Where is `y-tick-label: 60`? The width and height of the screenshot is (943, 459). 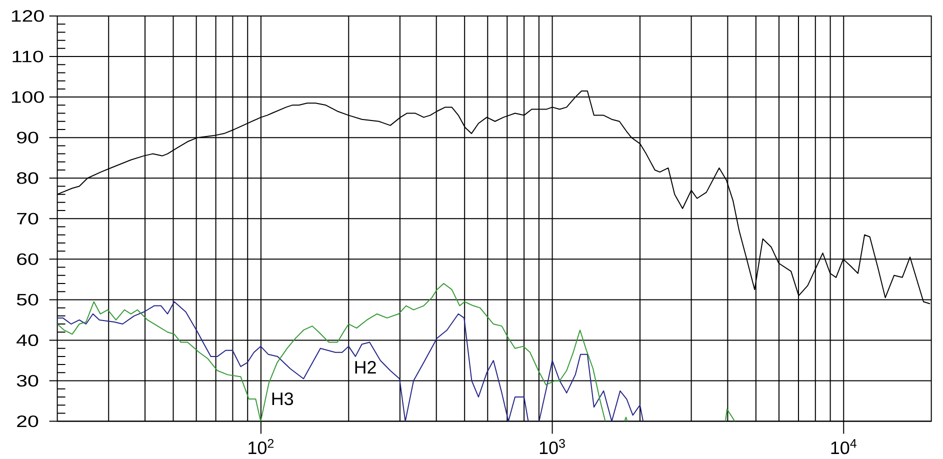 y-tick-label: 60 is located at coordinates (27, 259).